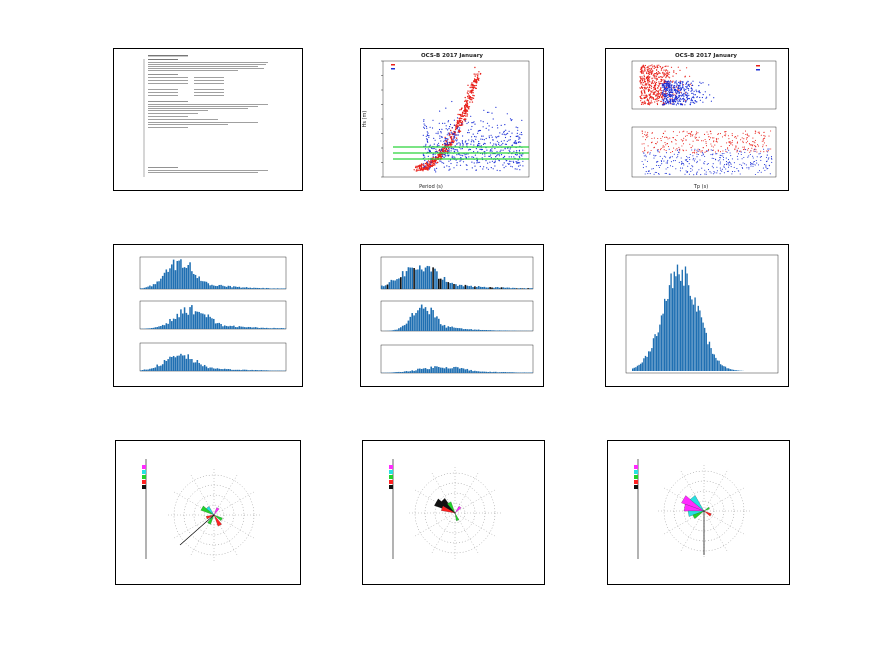 Image resolution: width=875 pixels, height=656 pixels. I want to click on thumbnail-scatter-pair: OCS-B 2017 January Tp (s), so click(697, 119).